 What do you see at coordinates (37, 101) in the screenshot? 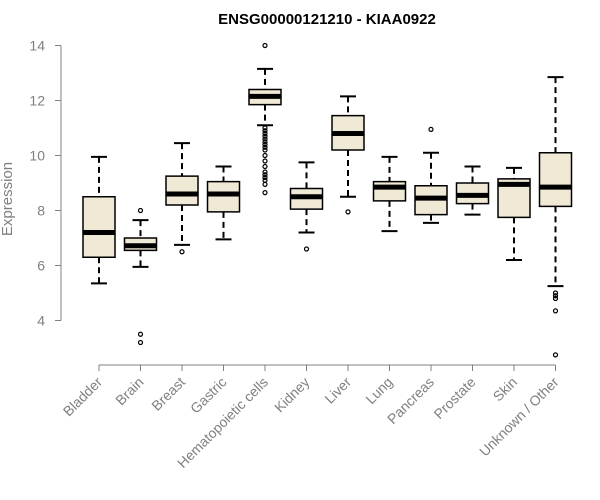
I see `y-tick-label: 12` at bounding box center [37, 101].